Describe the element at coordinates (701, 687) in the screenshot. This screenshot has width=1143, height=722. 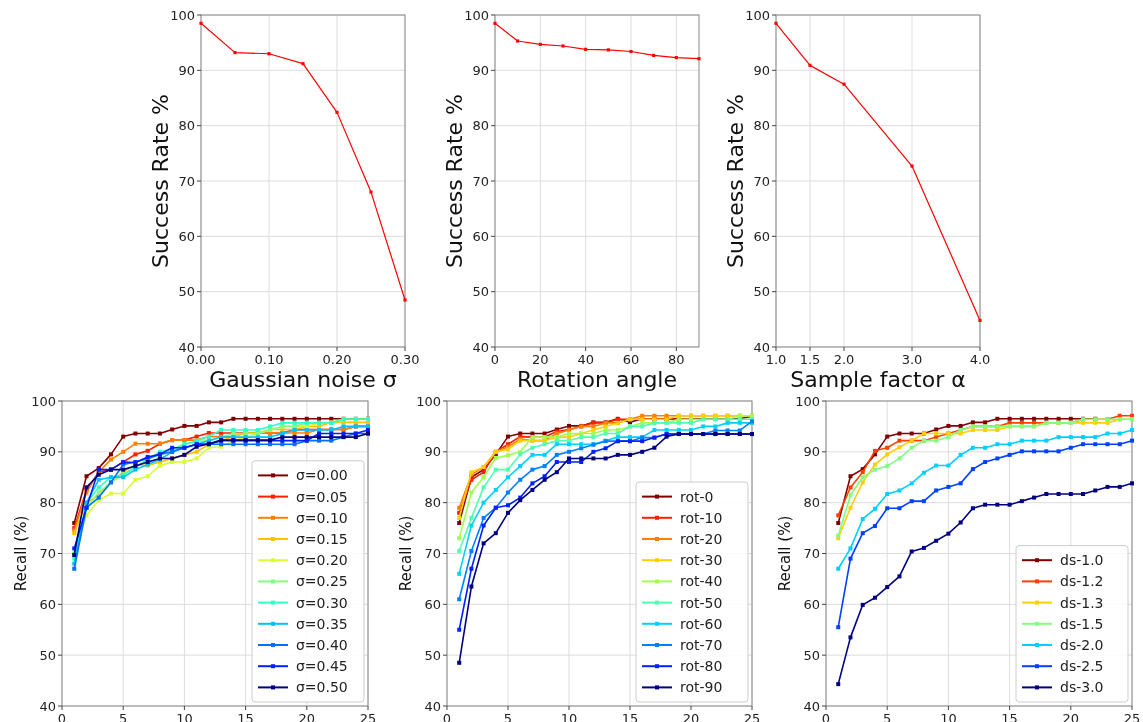
I see `legend-label: rot-90` at that location.